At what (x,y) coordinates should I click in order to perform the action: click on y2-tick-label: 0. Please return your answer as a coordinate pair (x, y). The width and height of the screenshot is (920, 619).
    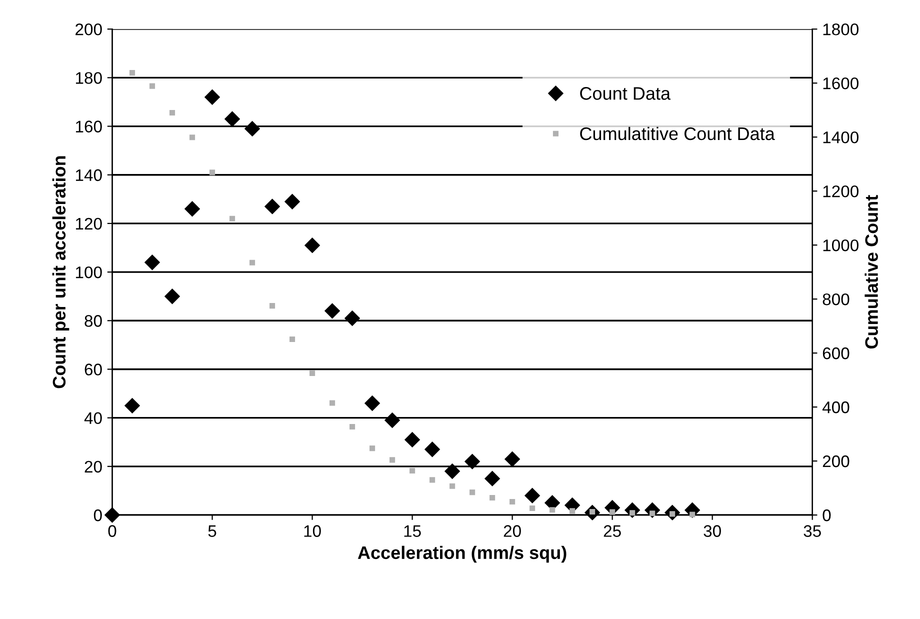
    Looking at the image, I should click on (826, 515).